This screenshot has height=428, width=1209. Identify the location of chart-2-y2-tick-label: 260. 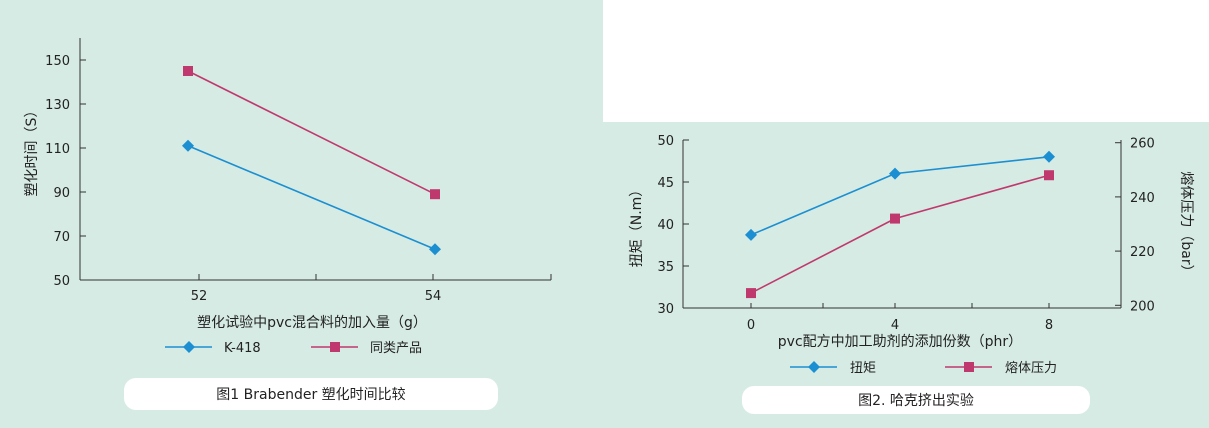
(1142, 144).